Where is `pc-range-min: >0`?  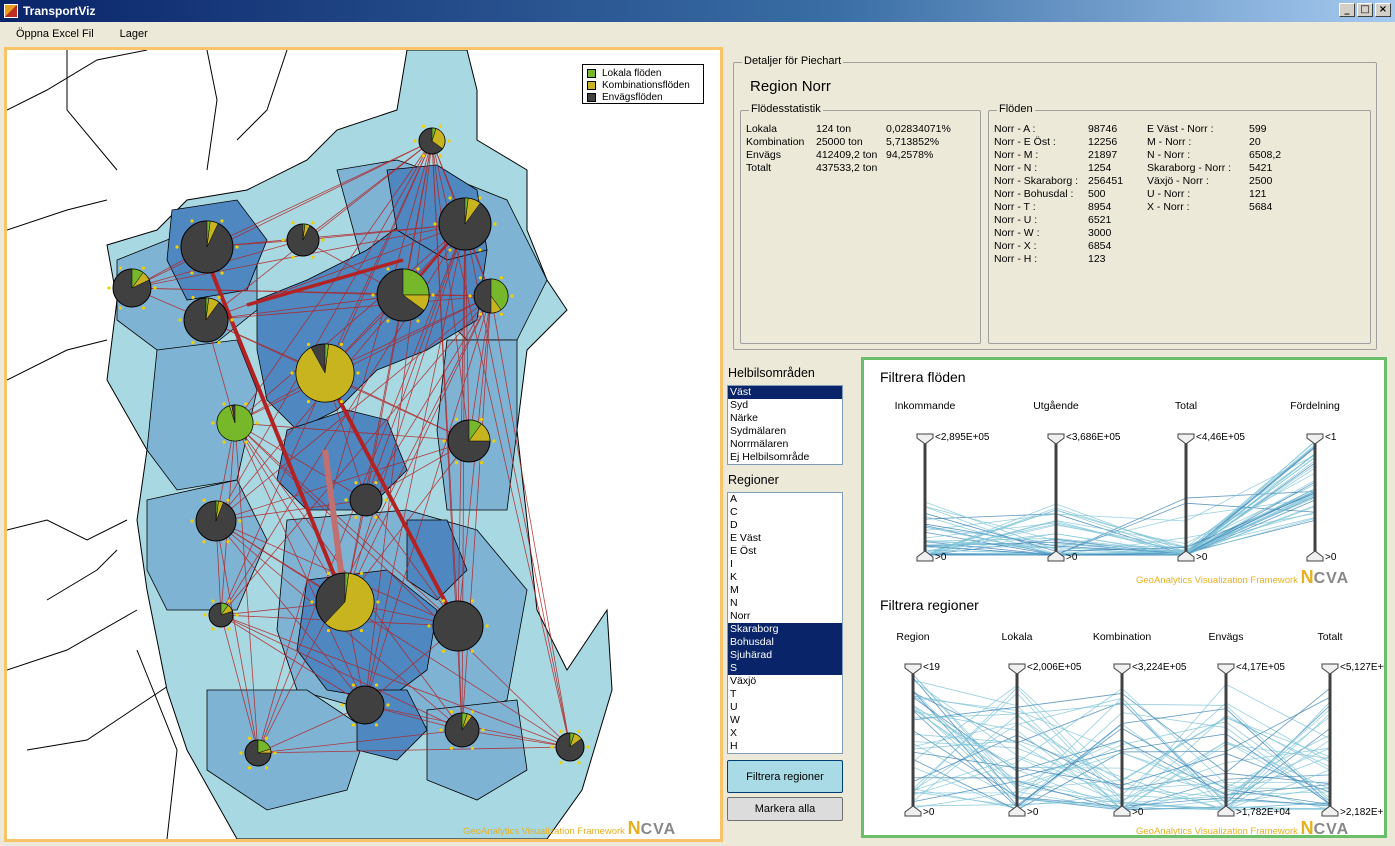 pc-range-min: >0 is located at coordinates (1331, 557).